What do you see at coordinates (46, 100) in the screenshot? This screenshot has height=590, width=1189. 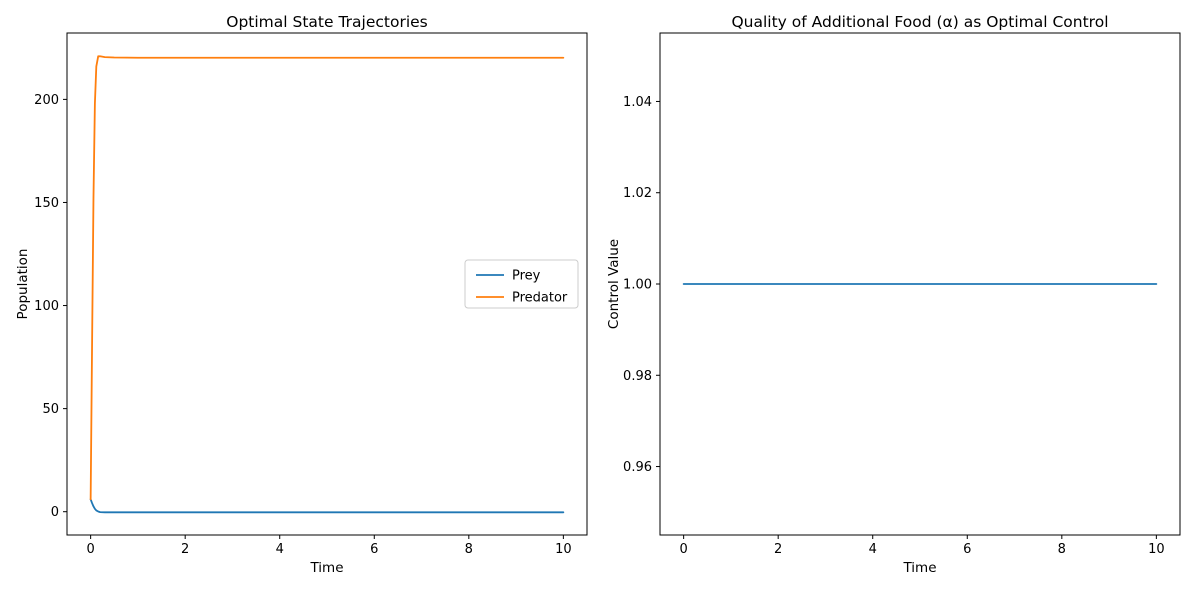 I see `y-tick-label: 200` at bounding box center [46, 100].